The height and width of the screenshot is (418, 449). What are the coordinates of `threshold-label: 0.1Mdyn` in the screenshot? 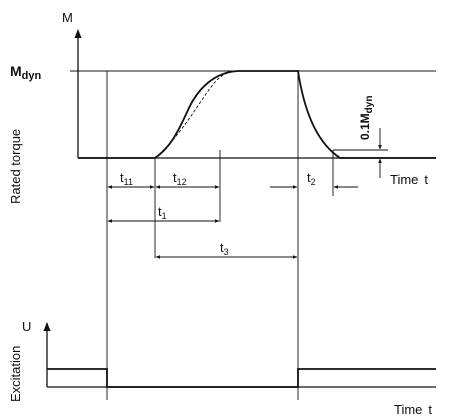 It's located at (366, 118).